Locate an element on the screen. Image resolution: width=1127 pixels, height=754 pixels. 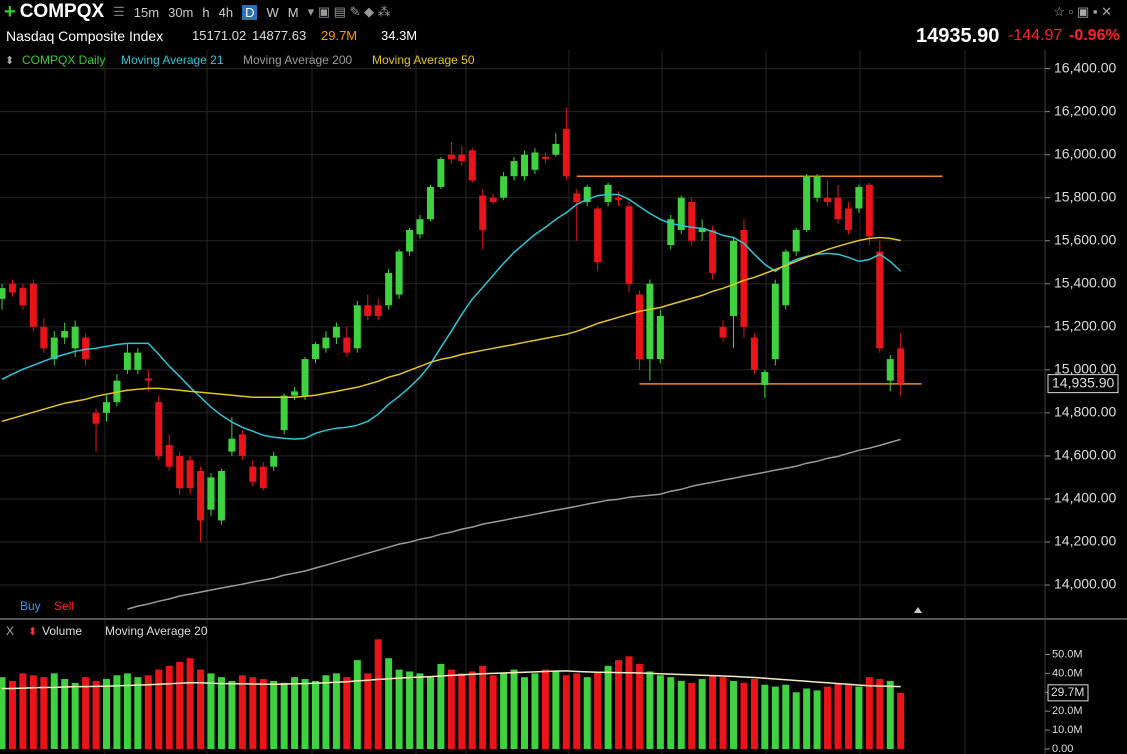
legend-ma: Moving Average 50 is located at coordinates (423, 60).